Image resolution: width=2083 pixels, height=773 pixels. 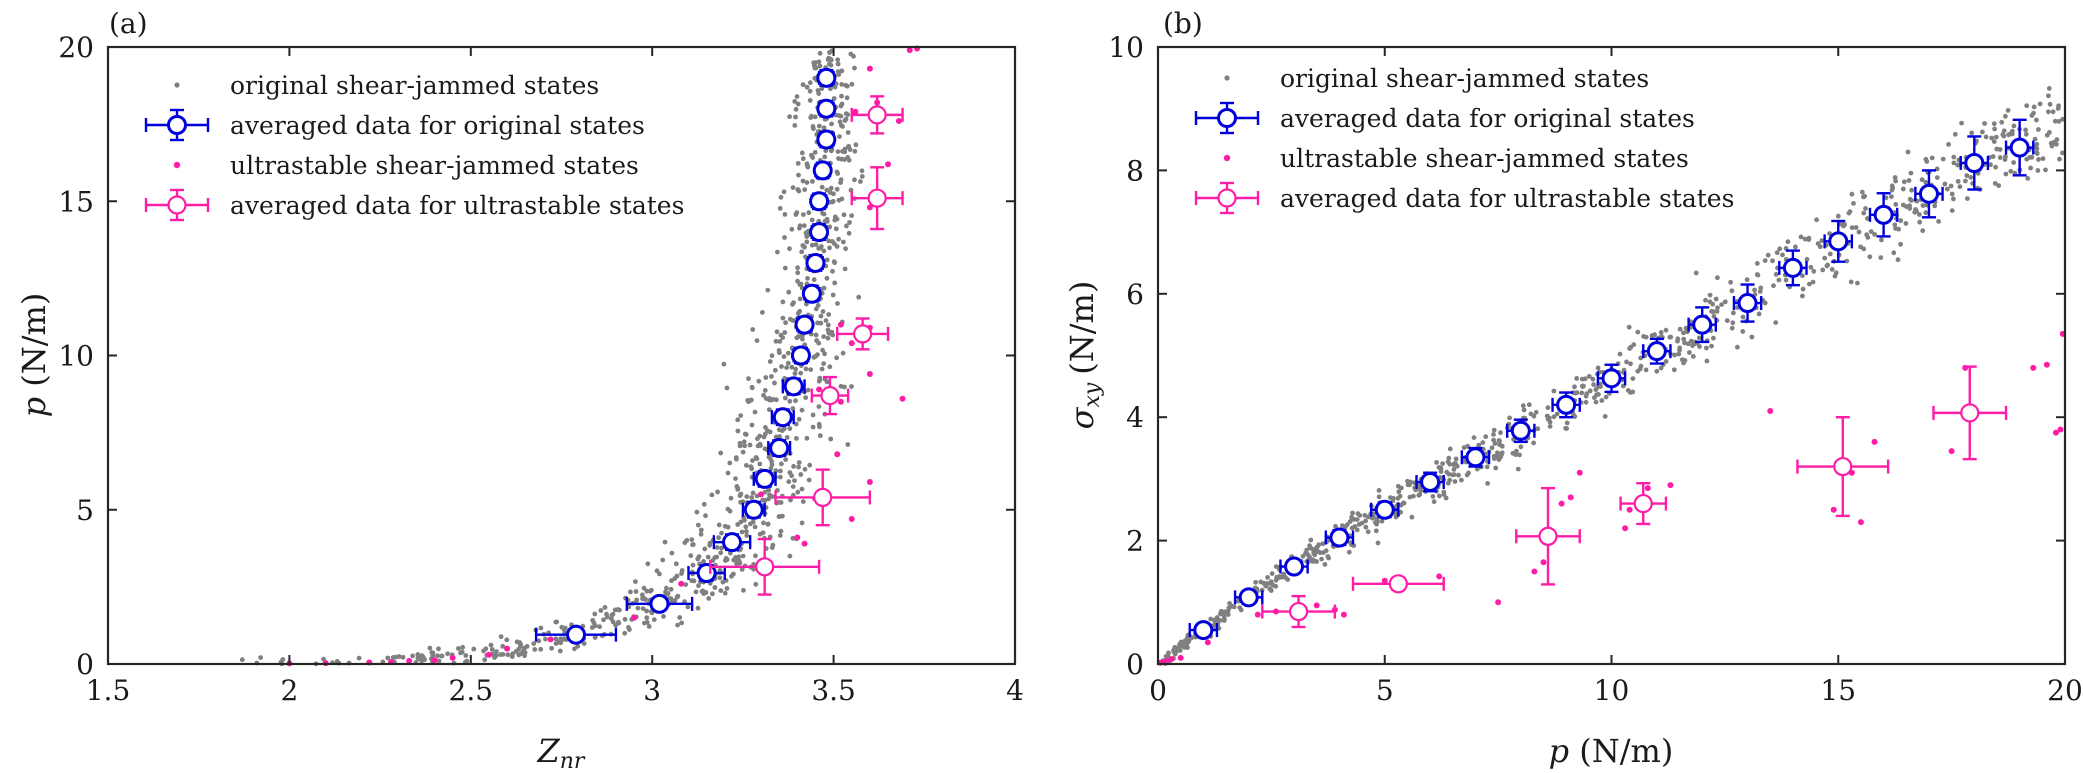 What do you see at coordinates (128, 23) in the screenshot?
I see `panel-label-a: (a)` at bounding box center [128, 23].